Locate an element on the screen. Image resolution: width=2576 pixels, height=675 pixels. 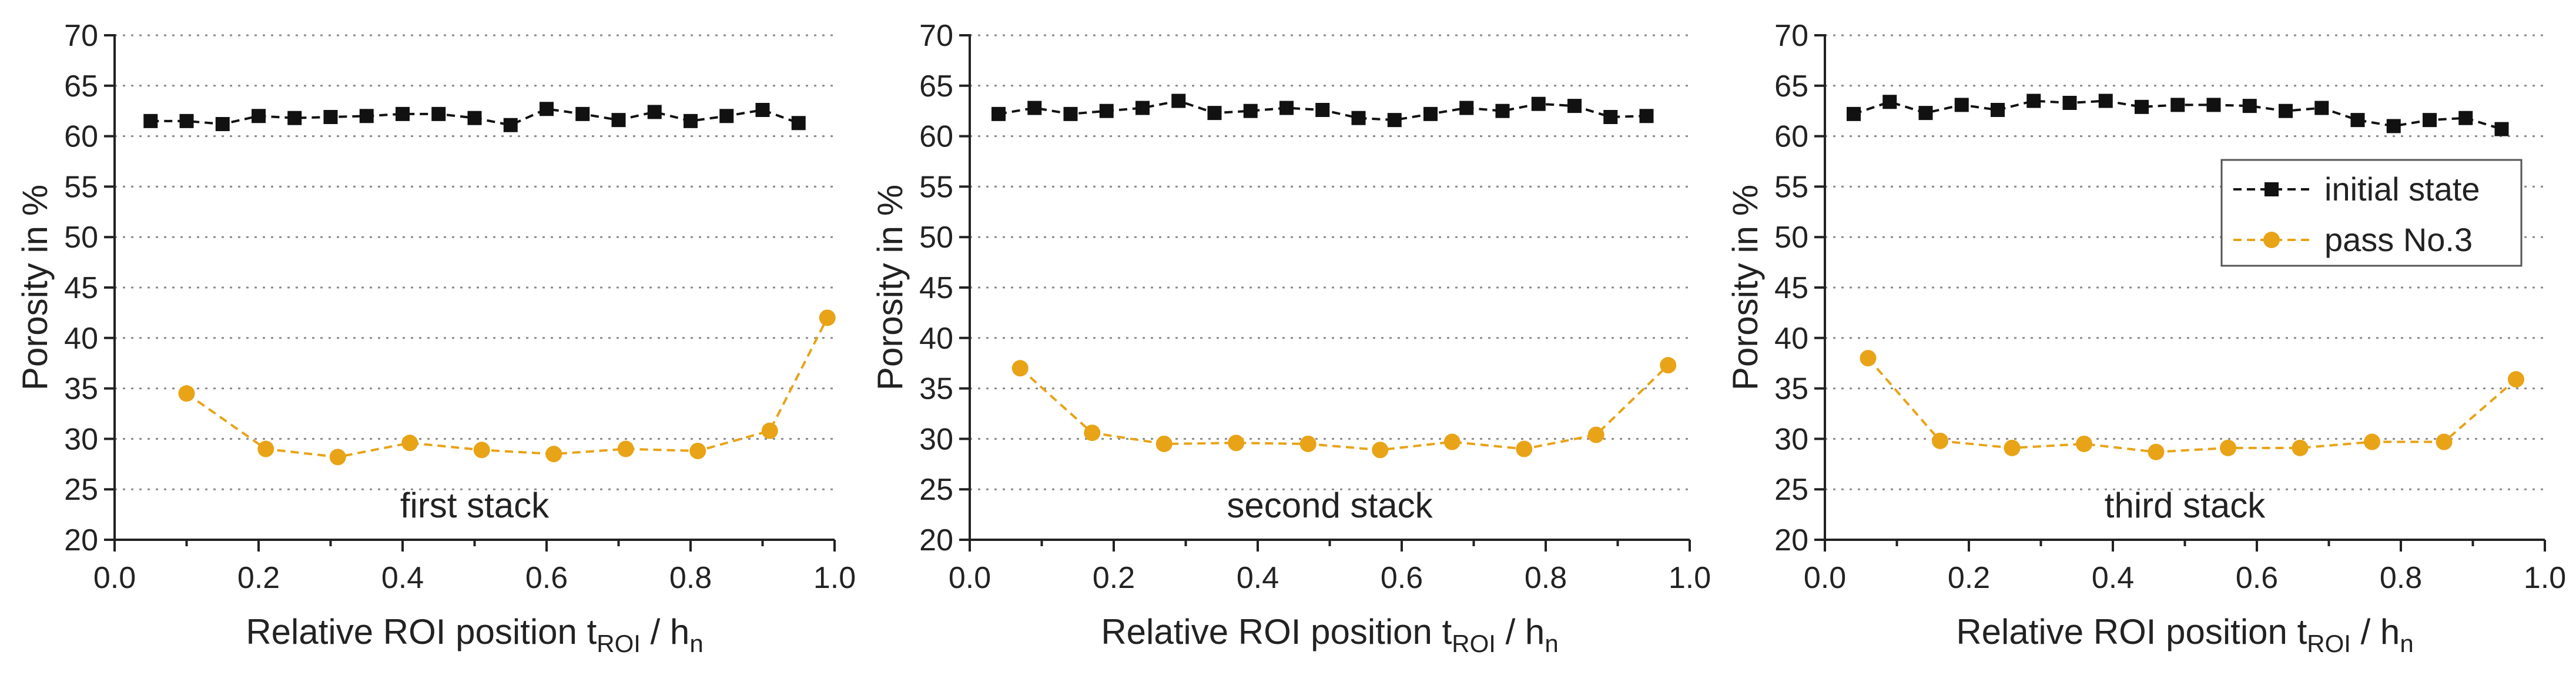
legend-marker-circle is located at coordinates (2271, 240).